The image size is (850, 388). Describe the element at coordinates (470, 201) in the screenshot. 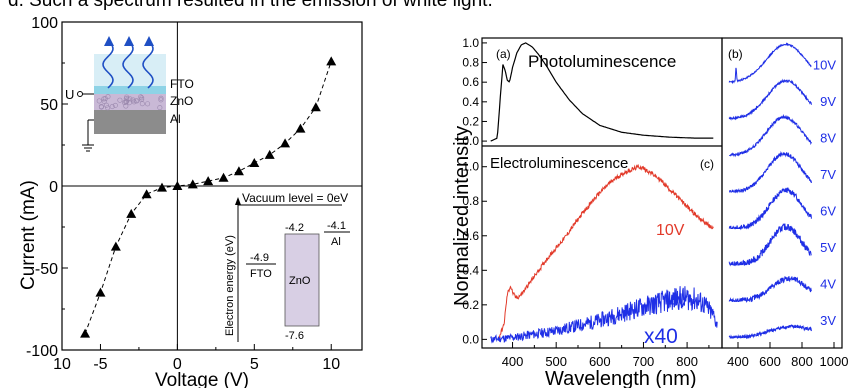

I see `el-ytick-label: 0.8` at that location.